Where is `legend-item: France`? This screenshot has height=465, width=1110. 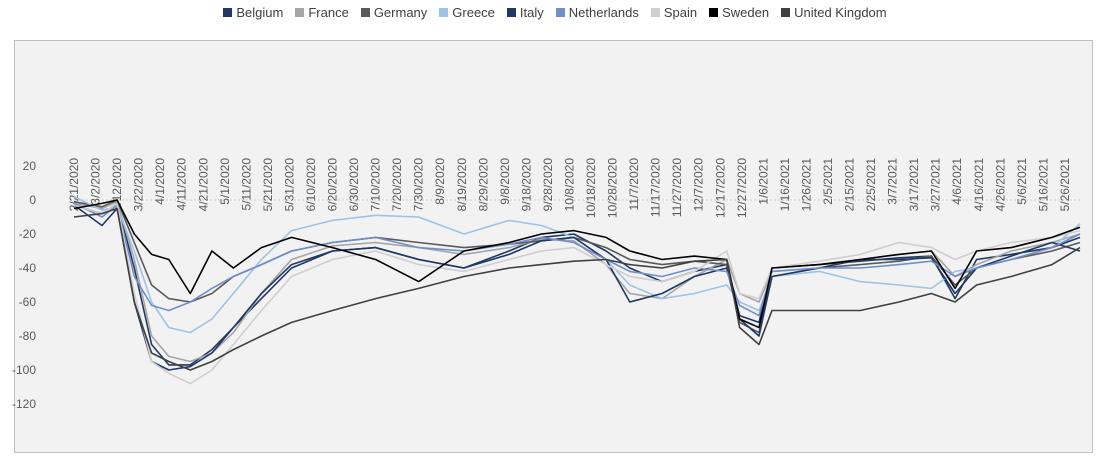
legend-item: France is located at coordinates (322, 12).